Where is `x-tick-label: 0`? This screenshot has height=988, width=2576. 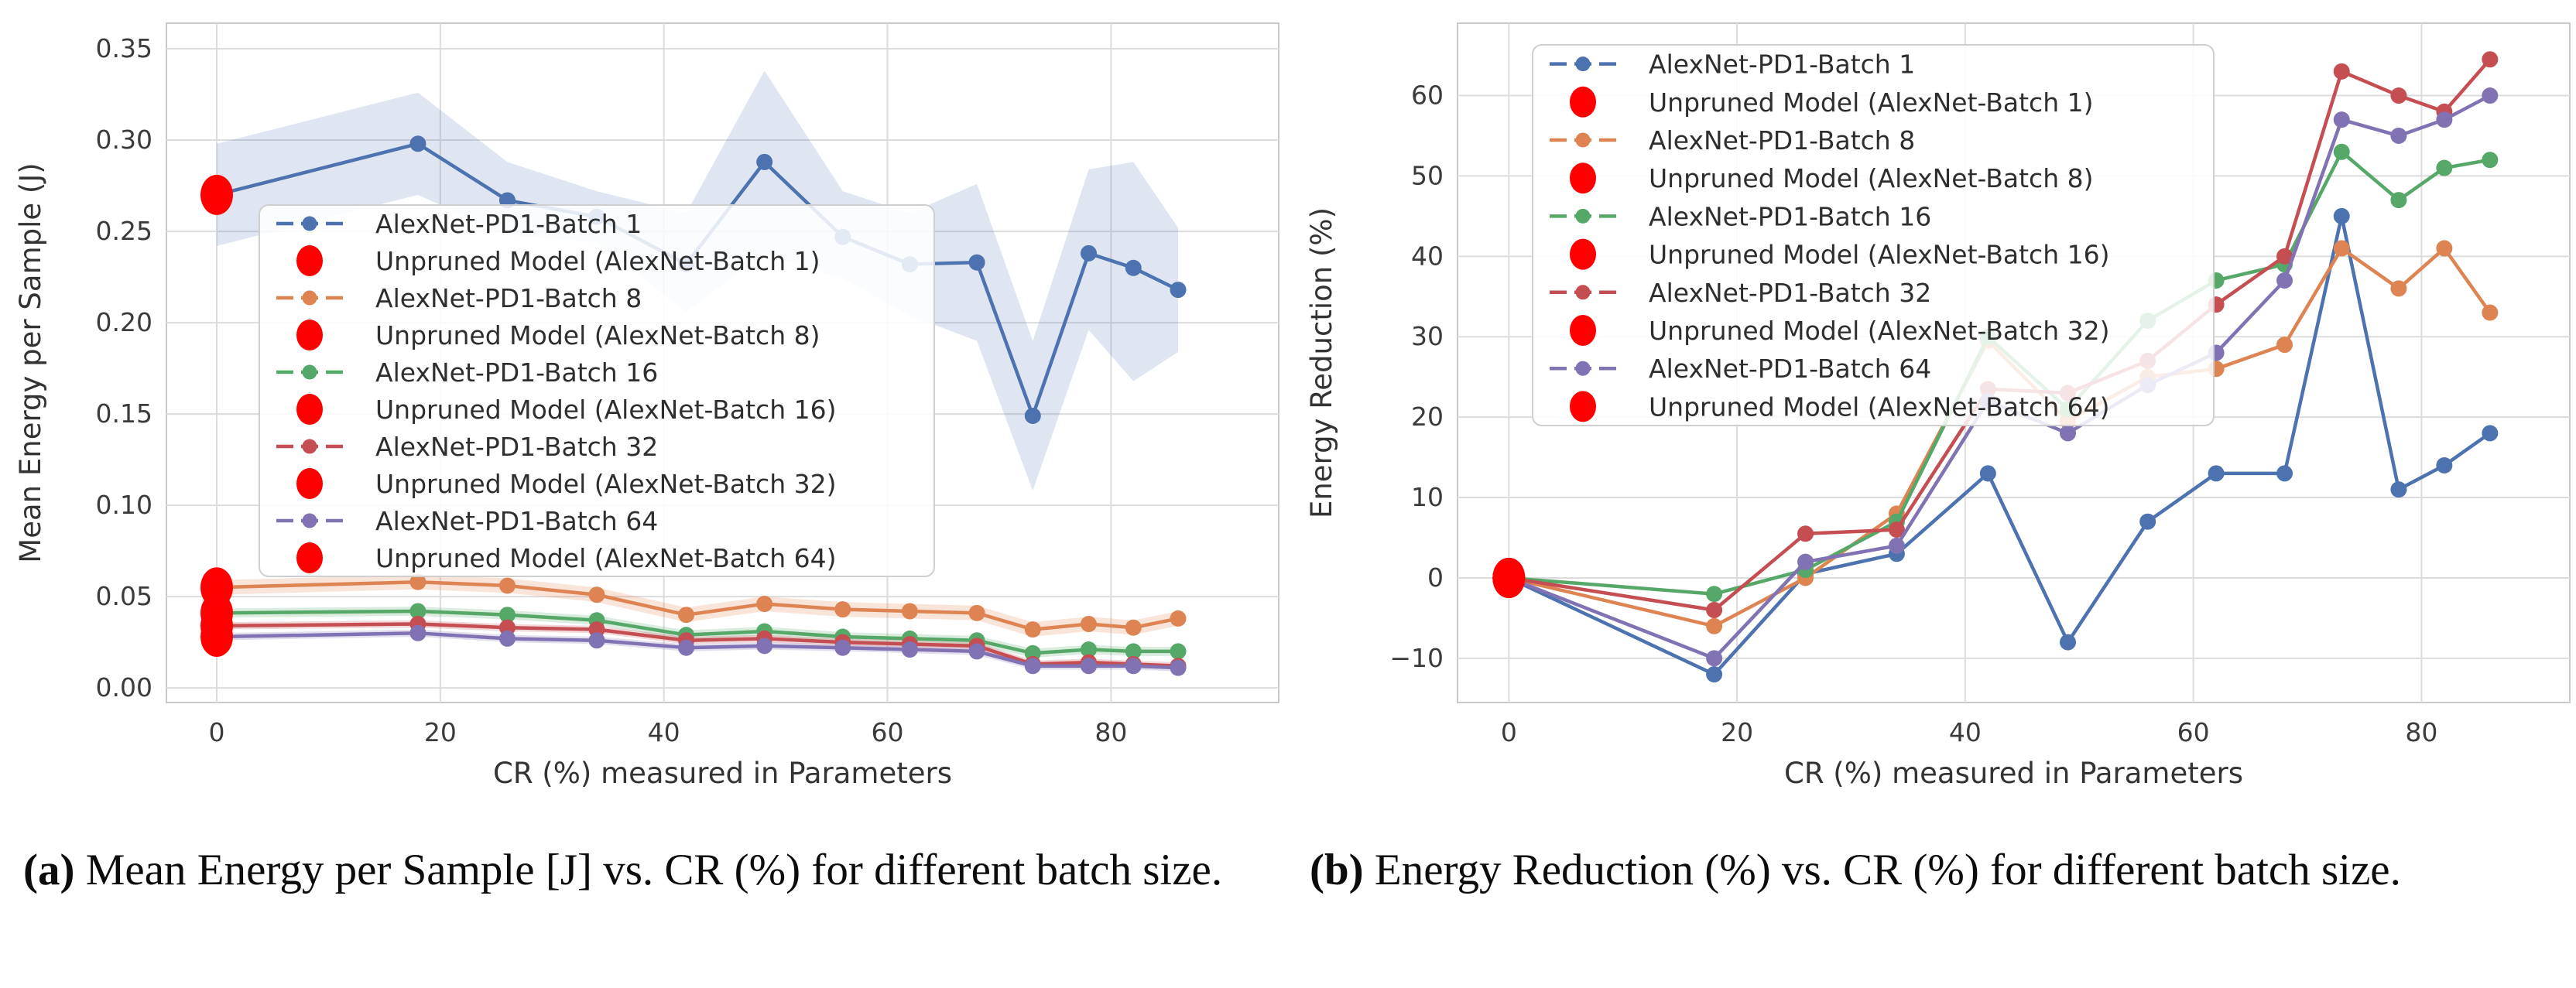
x-tick-label: 0 is located at coordinates (216, 732).